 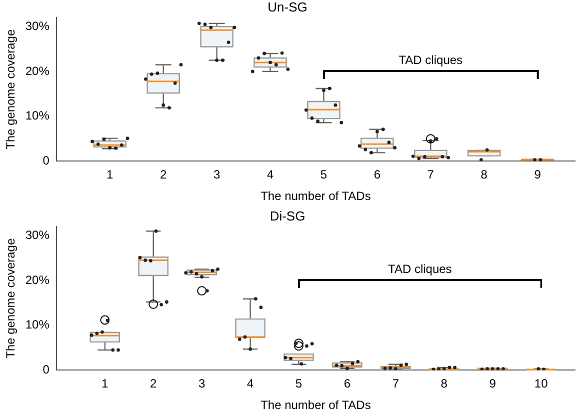 What do you see at coordinates (288, 7) in the screenshot?
I see `chart-title: Un-SG` at bounding box center [288, 7].